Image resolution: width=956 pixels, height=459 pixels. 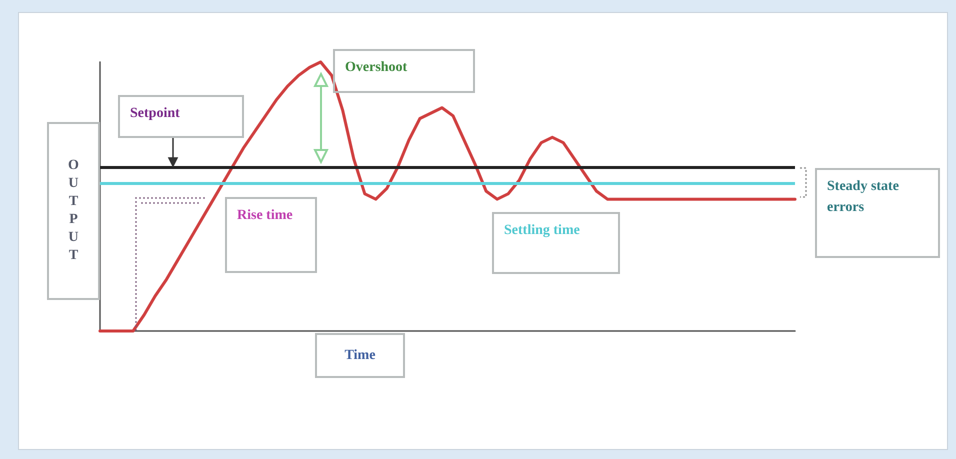 I want to click on annotation: Rise time, so click(x=271, y=235).